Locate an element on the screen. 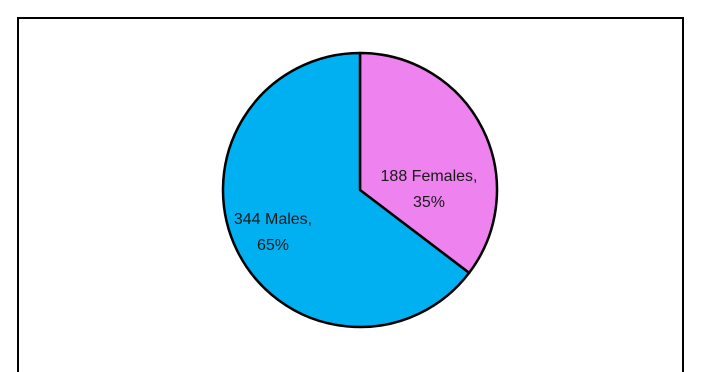 The image size is (701, 372). slice-label-males: 344 Males, is located at coordinates (273, 219).